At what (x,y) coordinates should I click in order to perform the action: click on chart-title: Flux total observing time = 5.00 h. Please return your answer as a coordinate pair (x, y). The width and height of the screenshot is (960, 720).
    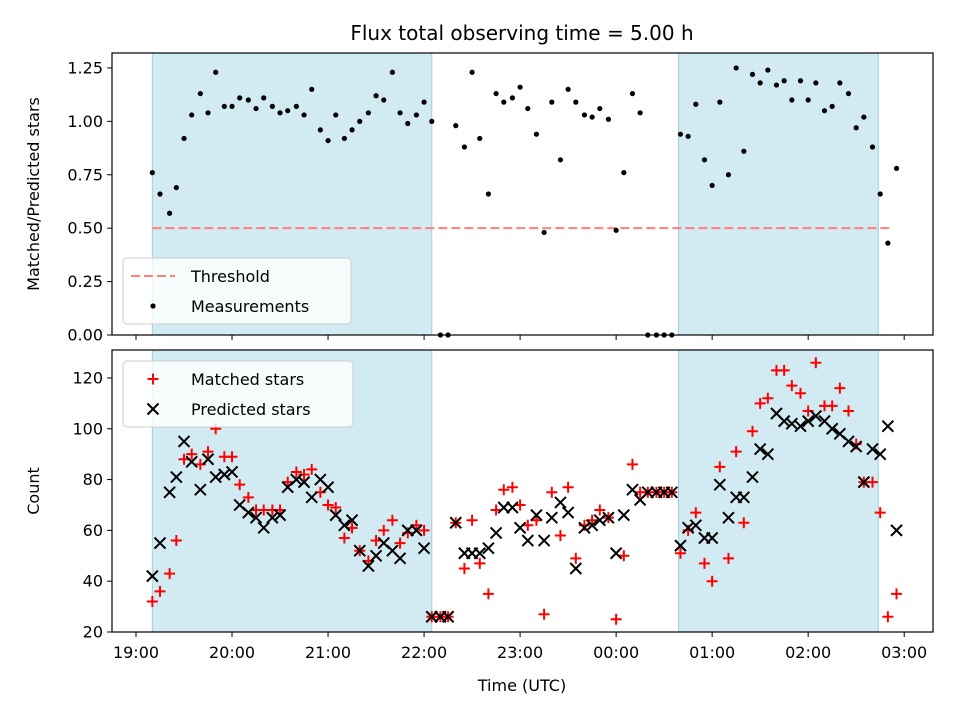
    Looking at the image, I should click on (521, 33).